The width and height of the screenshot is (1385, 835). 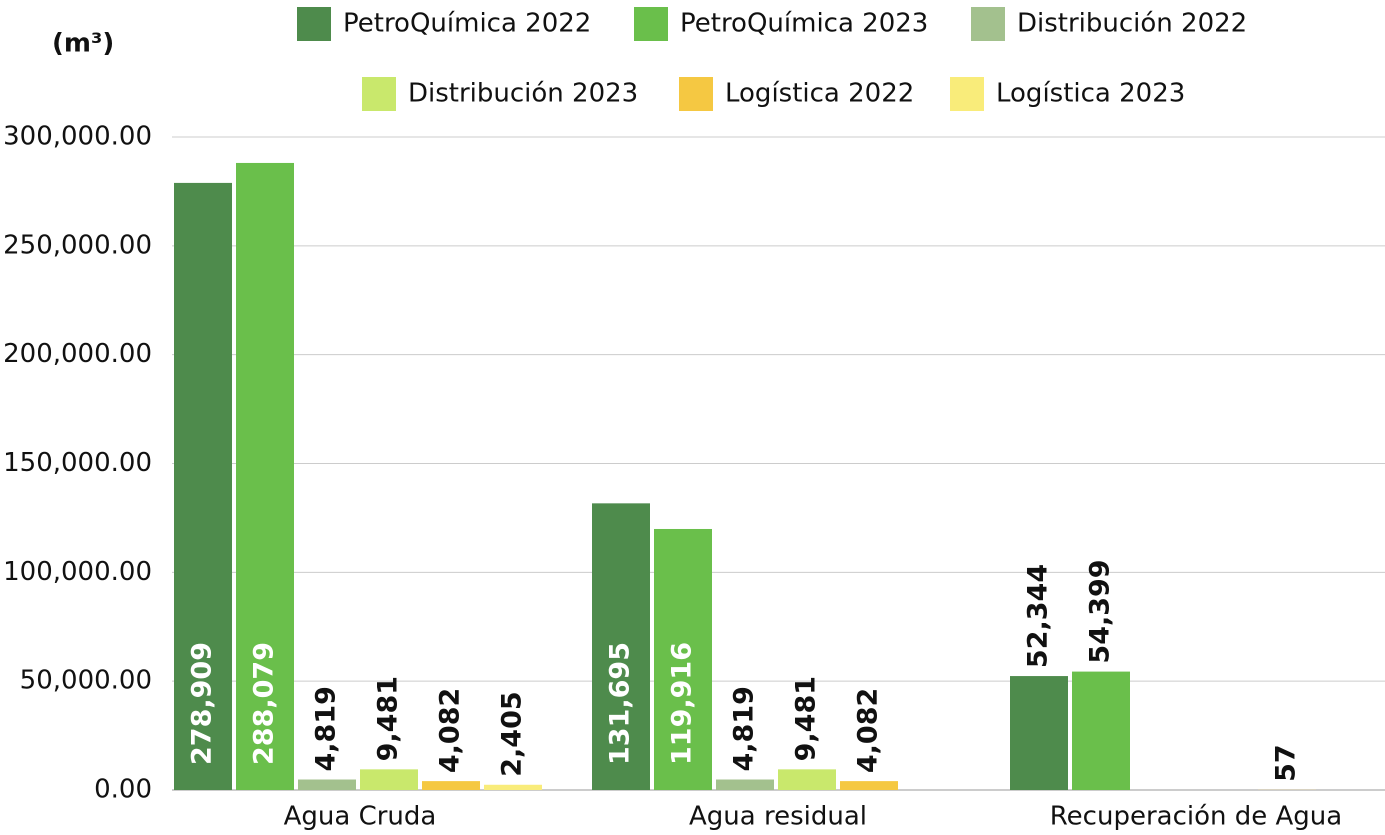 What do you see at coordinates (77, 137) in the screenshot?
I see `y-tick-label: 300,000.00` at bounding box center [77, 137].